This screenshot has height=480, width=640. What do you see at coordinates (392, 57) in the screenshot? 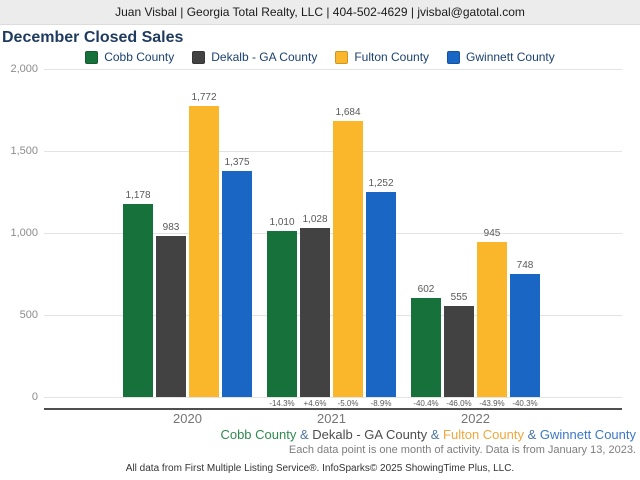
I see `legend-label-fulton-county: Fulton County` at bounding box center [392, 57].